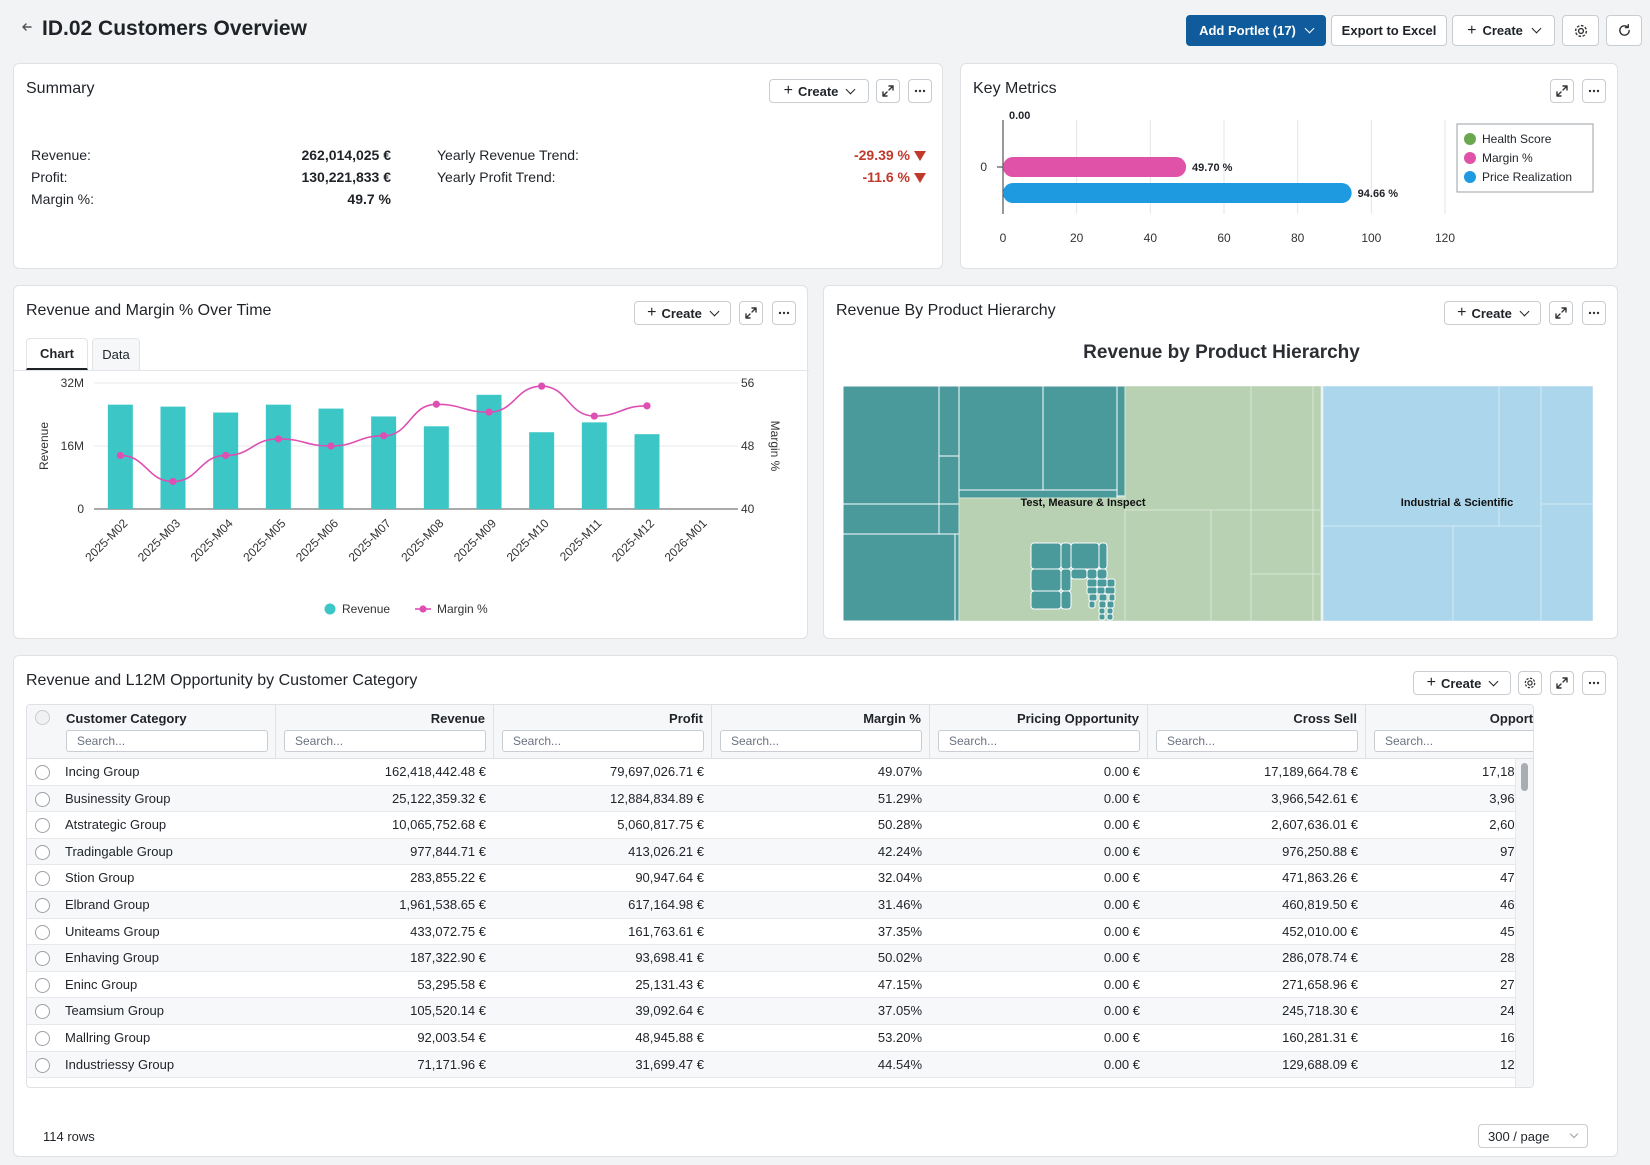  Describe the element at coordinates (49, 177) in the screenshot. I see `profit-label: Profit:` at that location.